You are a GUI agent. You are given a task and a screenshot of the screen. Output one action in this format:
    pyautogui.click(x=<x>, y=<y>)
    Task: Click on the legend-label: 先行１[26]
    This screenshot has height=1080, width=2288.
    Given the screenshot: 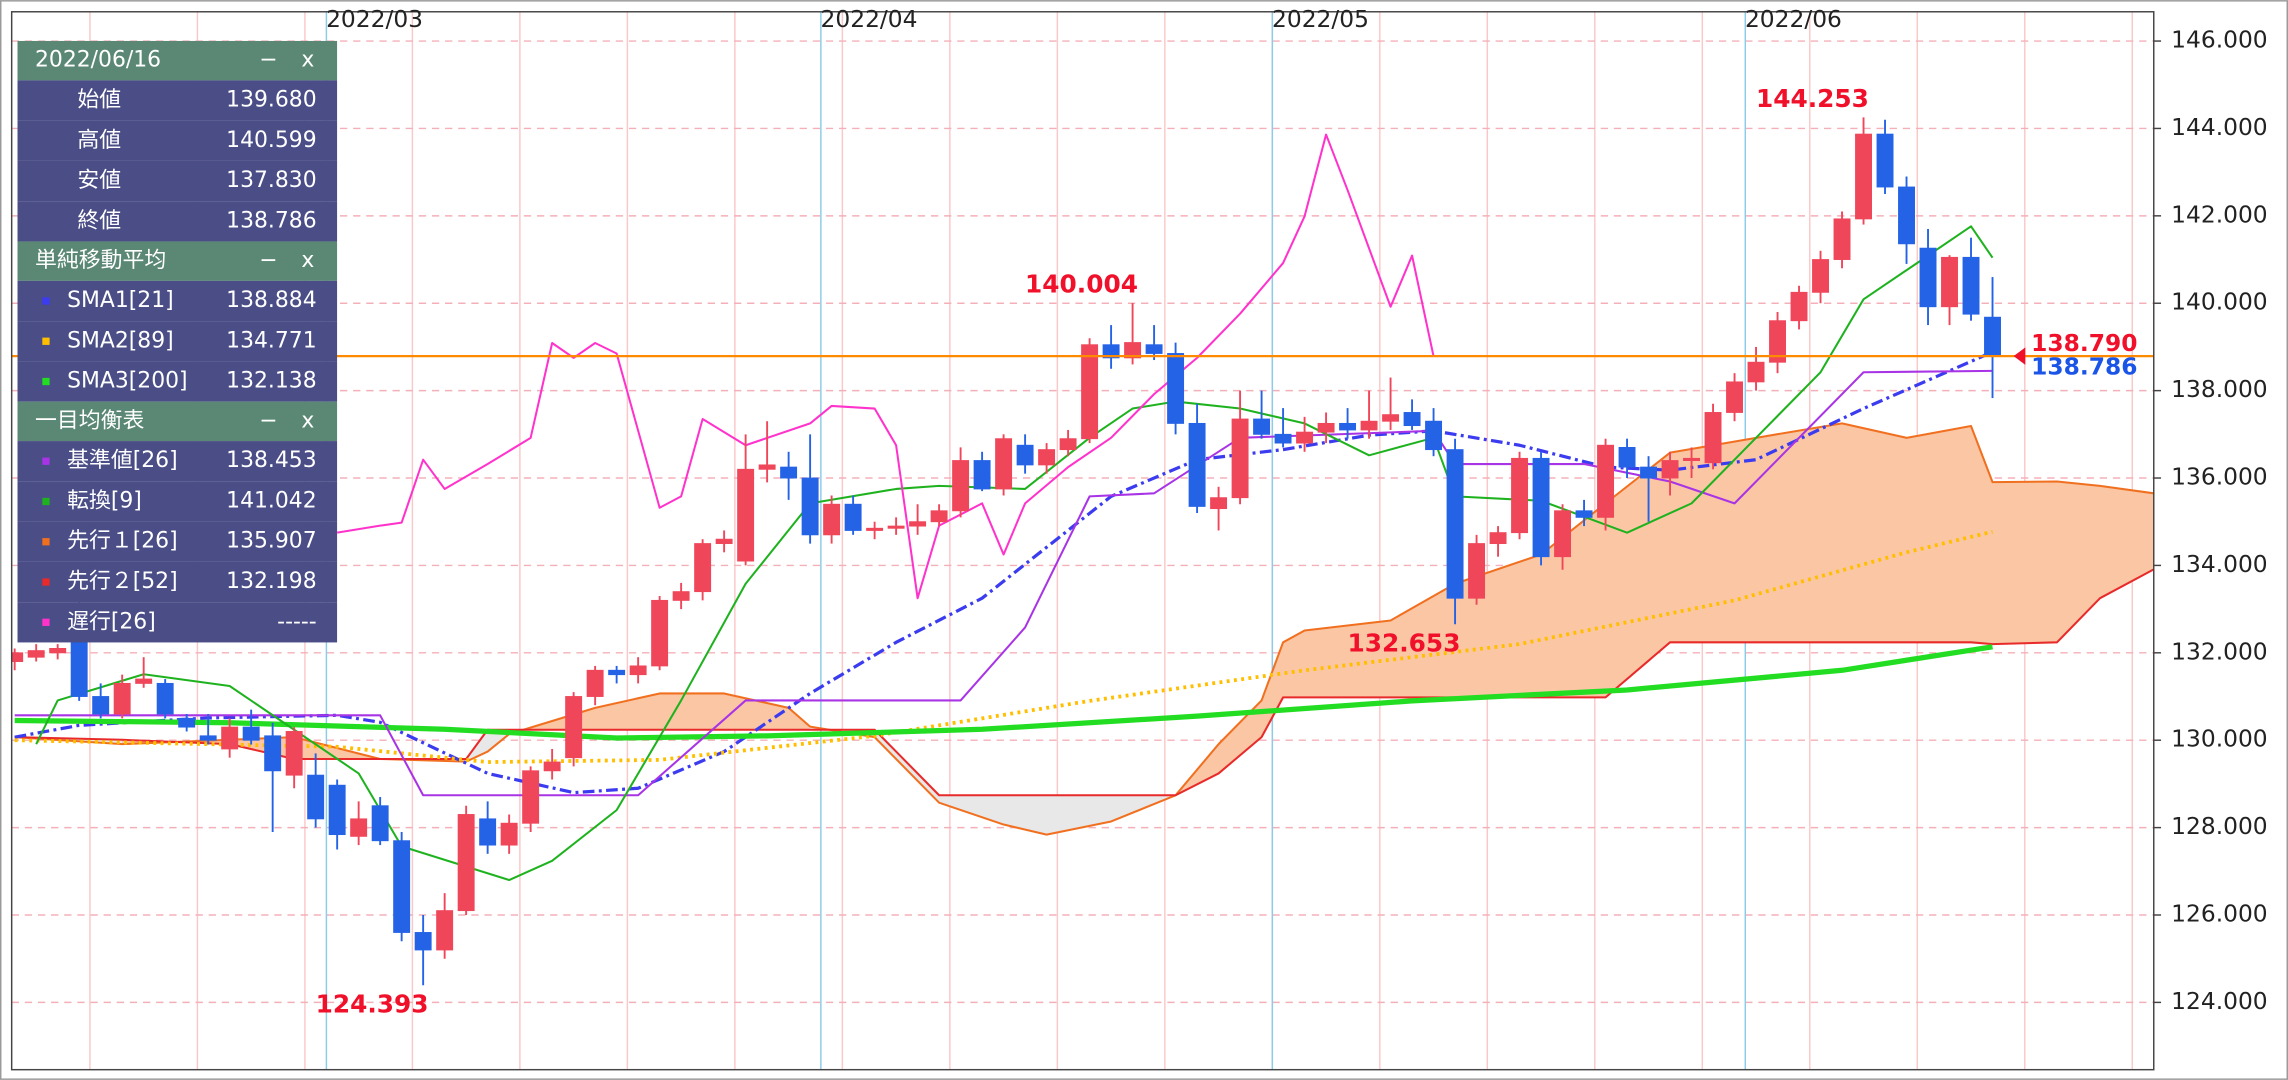 What is the action you would take?
    pyautogui.click(x=122, y=541)
    